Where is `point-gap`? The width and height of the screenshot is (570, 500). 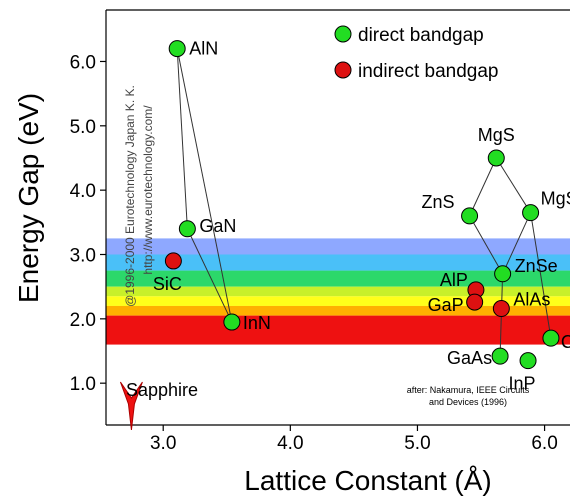 point-gap is located at coordinates (475, 302).